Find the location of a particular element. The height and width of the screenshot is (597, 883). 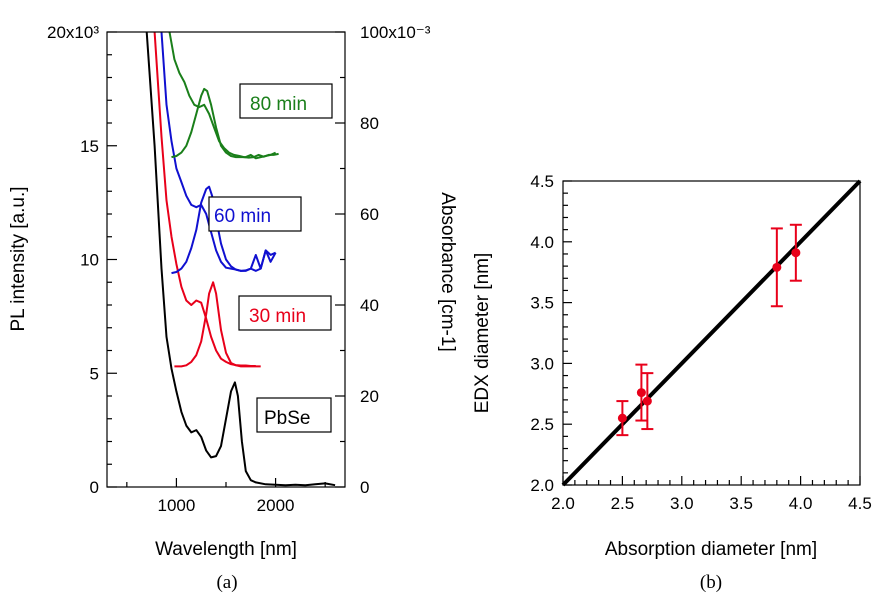

y-left-tick-label: 15 is located at coordinates (89, 146).